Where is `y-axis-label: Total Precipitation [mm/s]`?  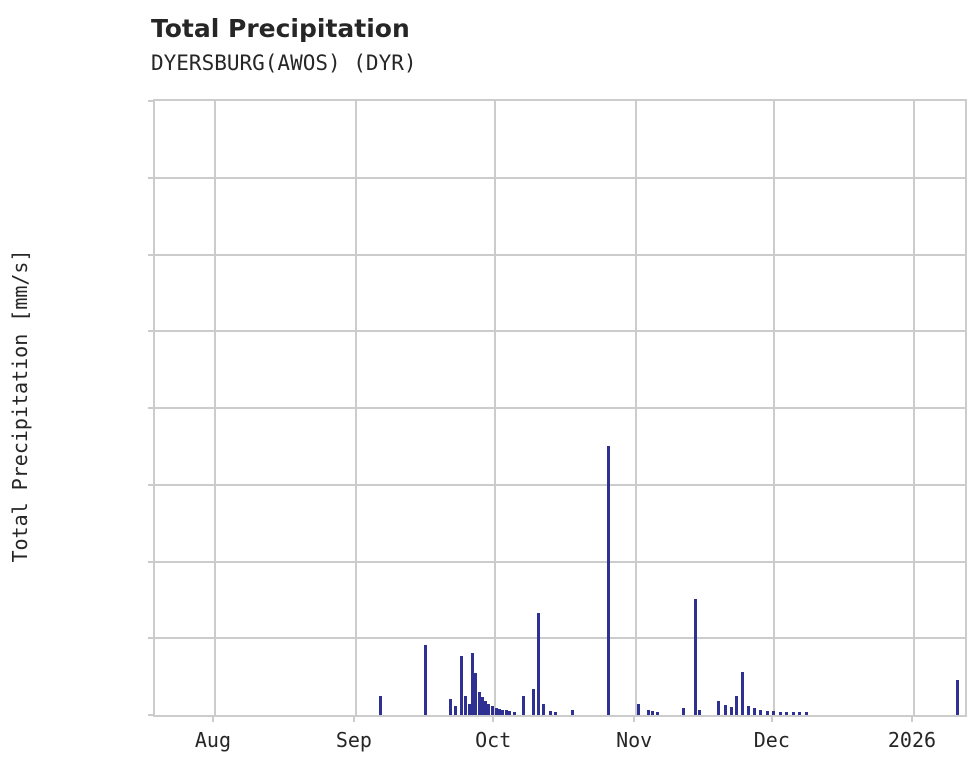 y-axis-label: Total Precipitation [mm/s] is located at coordinates (20, 406).